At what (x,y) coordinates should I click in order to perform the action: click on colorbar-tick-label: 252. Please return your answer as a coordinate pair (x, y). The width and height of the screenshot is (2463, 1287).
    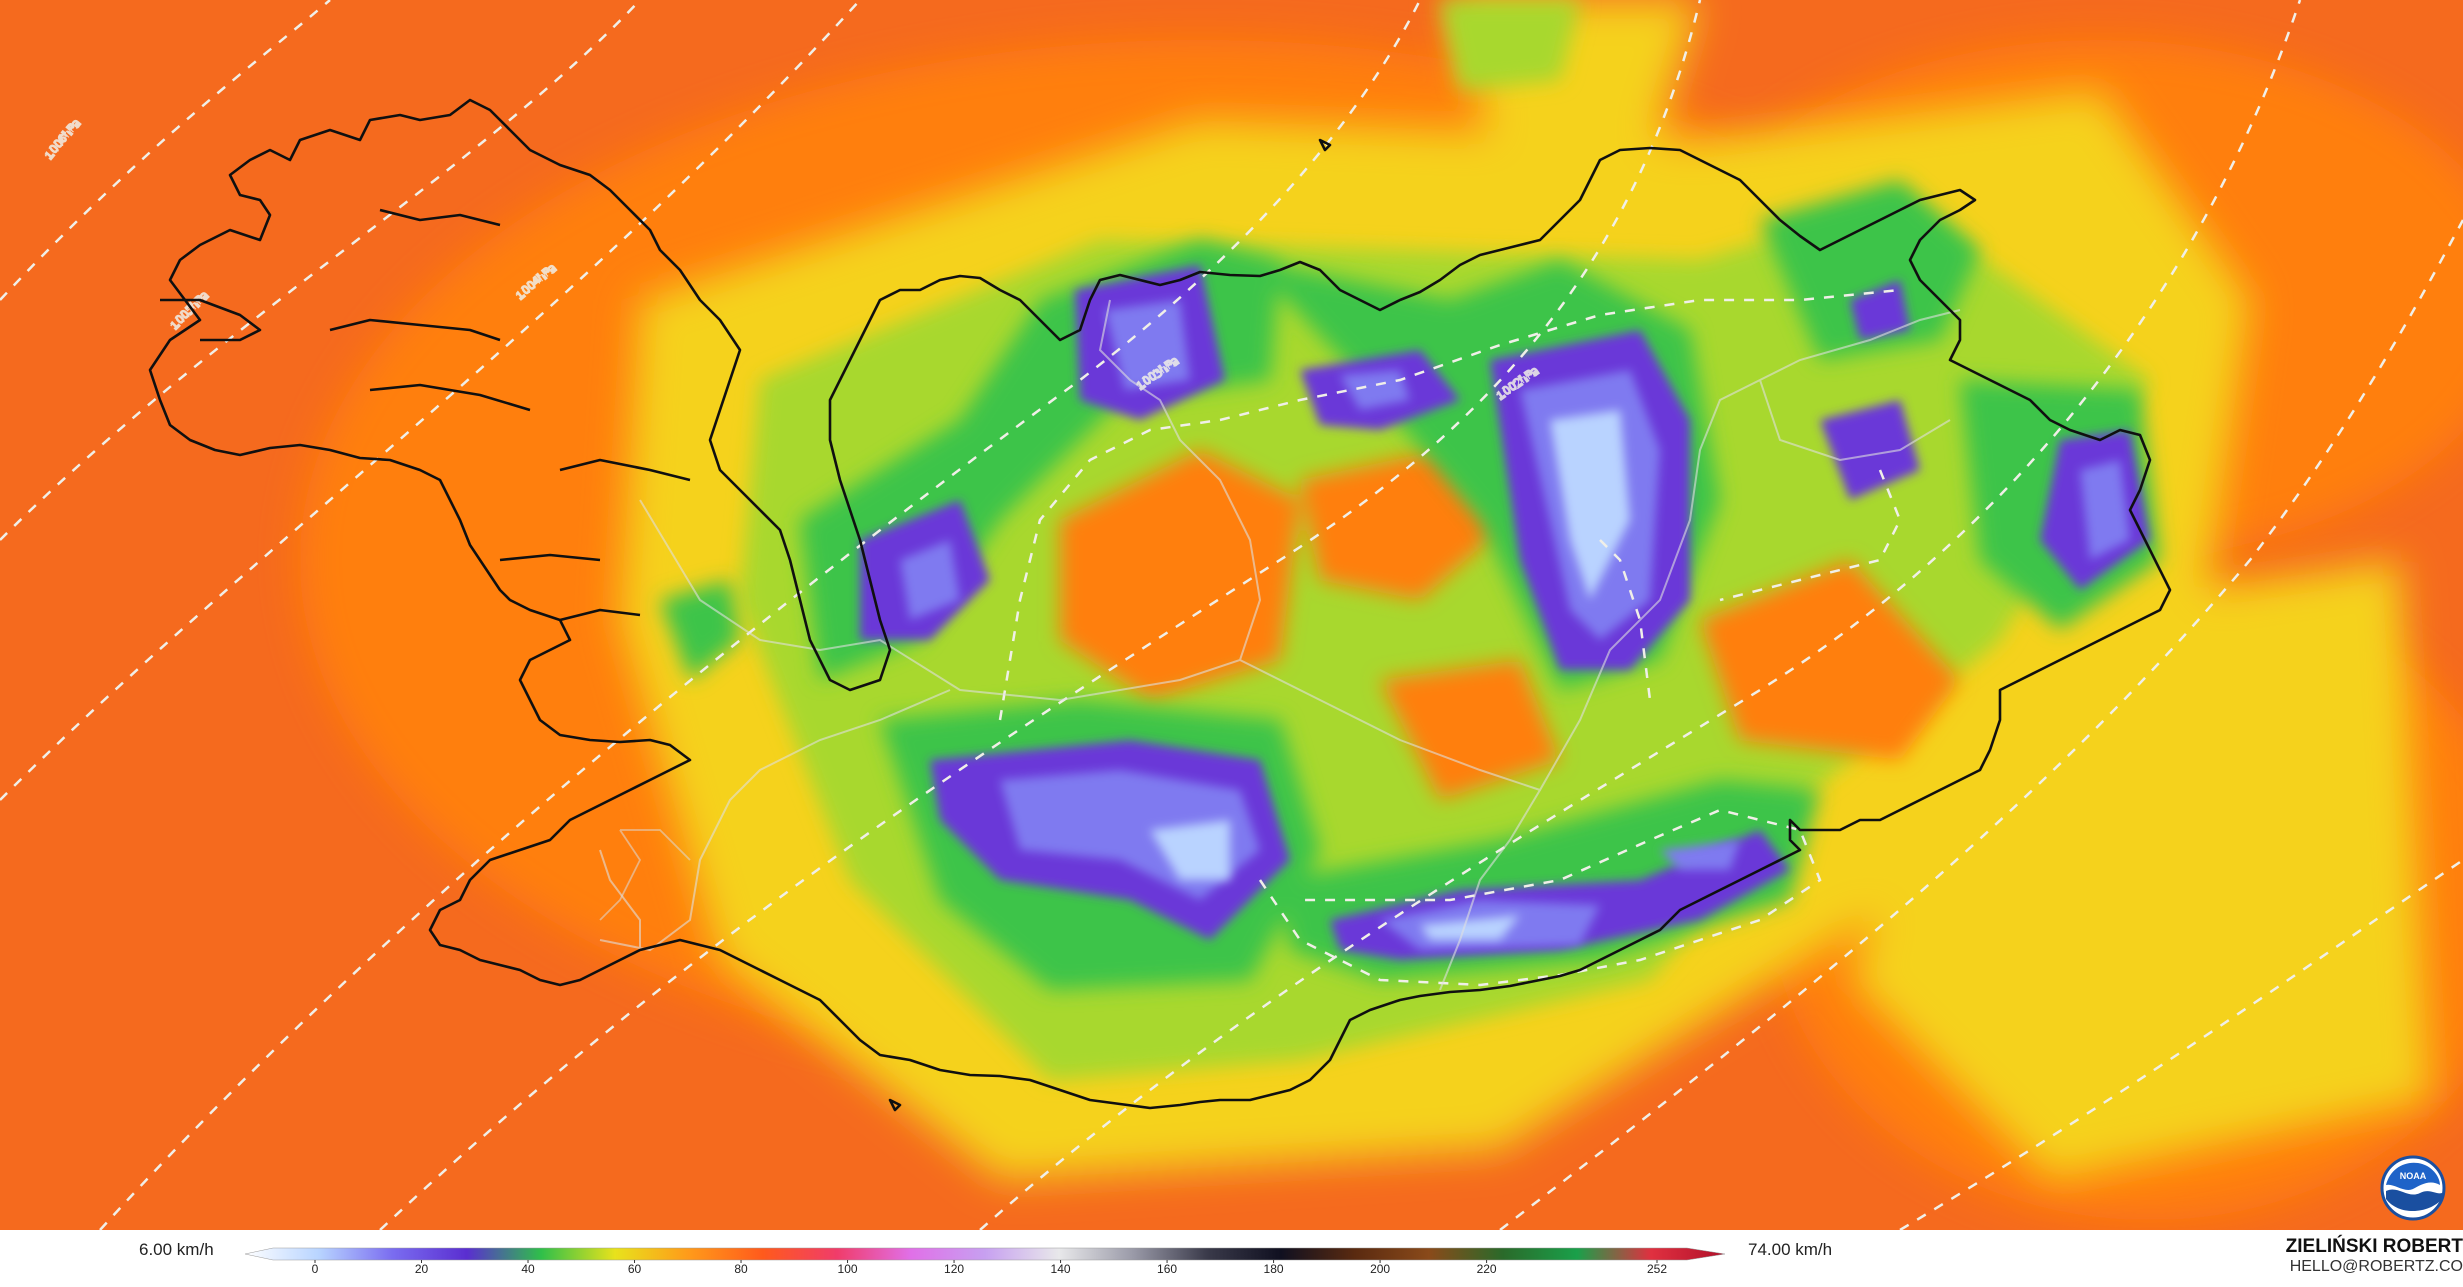
    Looking at the image, I should click on (1657, 1268).